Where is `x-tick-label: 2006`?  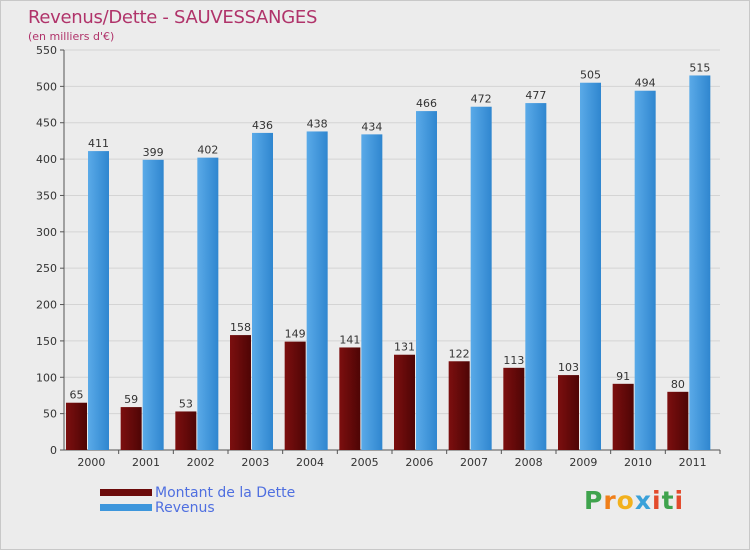
x-tick-label: 2006 is located at coordinates (419, 462).